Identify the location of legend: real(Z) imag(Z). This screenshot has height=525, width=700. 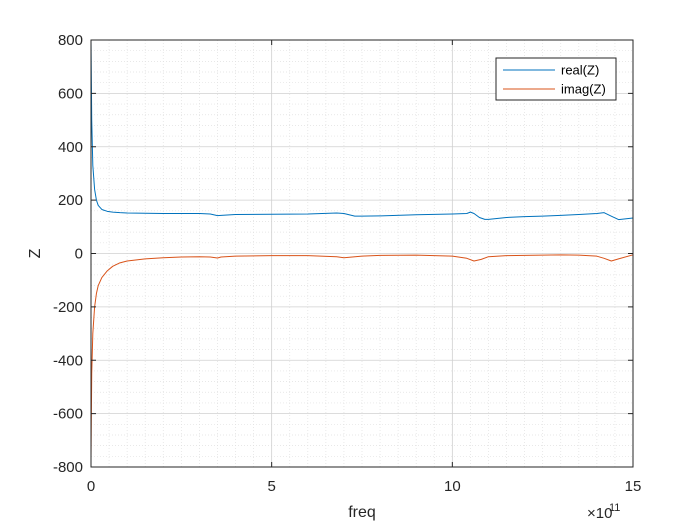
(556, 79).